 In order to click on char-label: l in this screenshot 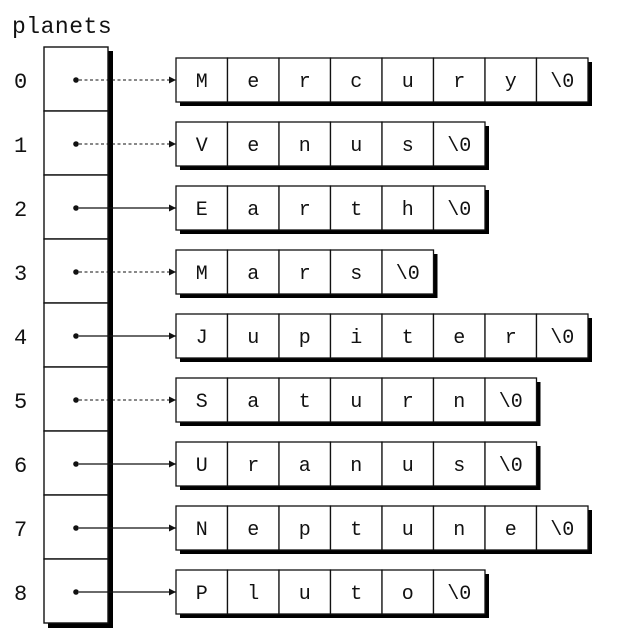, I will do `click(253, 594)`.